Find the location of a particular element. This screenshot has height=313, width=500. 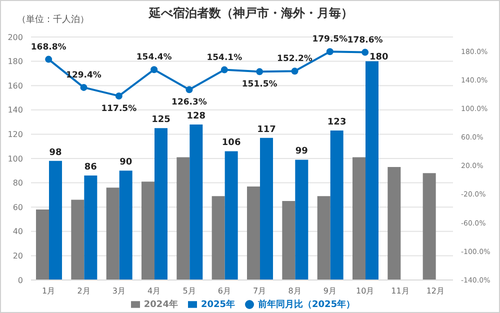

data-label: 106 is located at coordinates (231, 143).